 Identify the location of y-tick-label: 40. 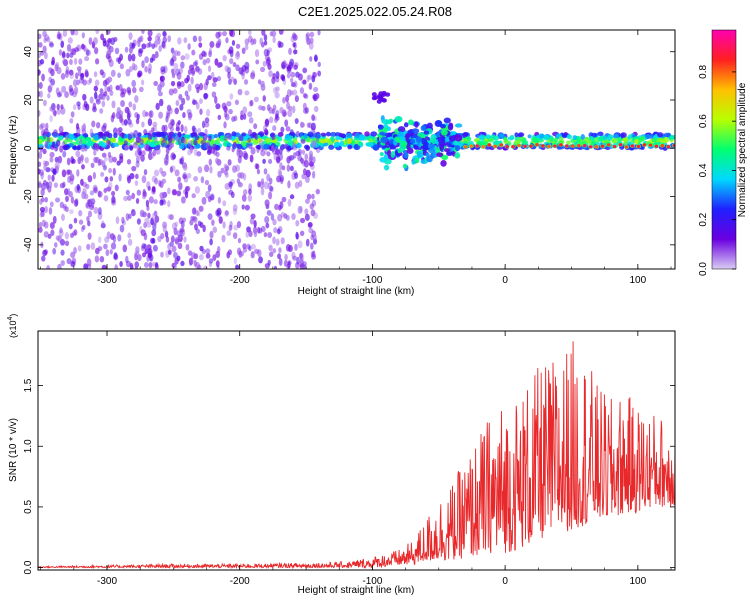
(28, 52).